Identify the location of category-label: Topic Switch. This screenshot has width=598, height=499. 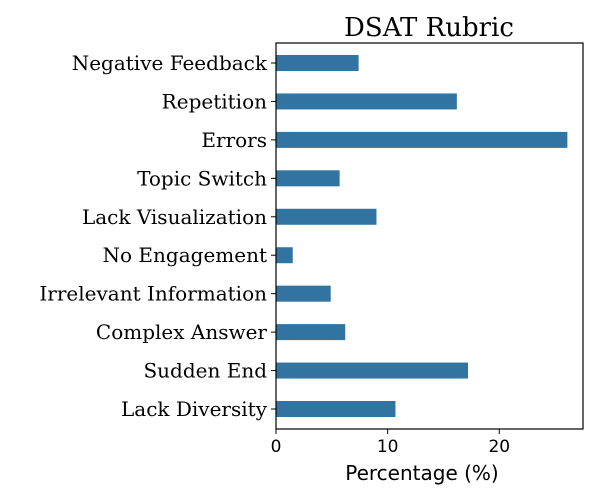
(202, 178).